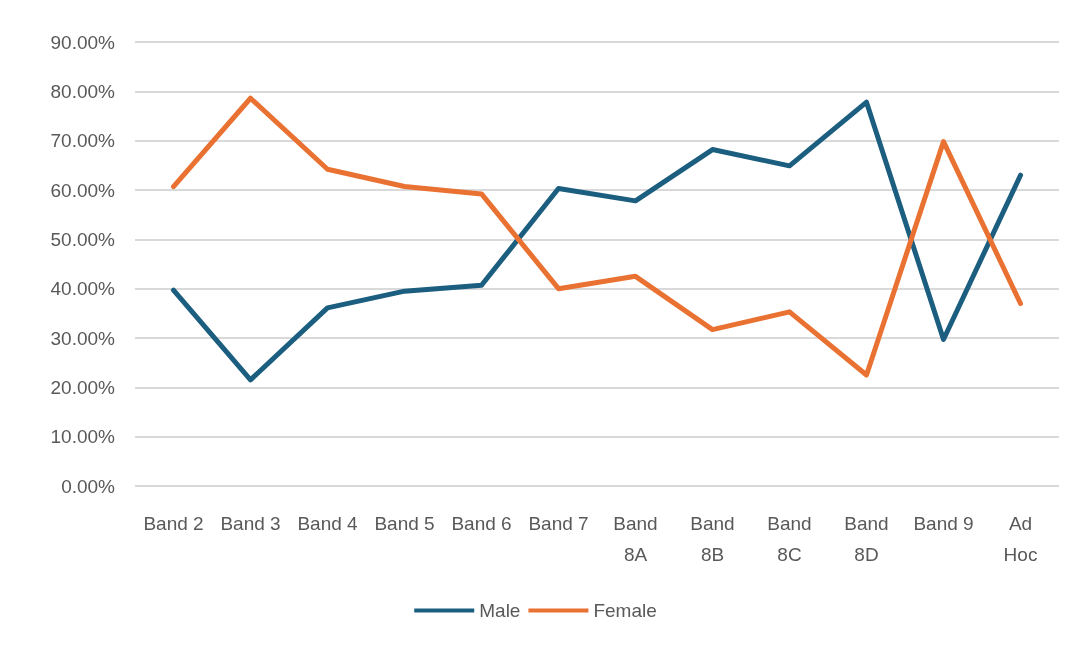 This screenshot has height=650, width=1071. Describe the element at coordinates (83, 338) in the screenshot. I see `y-tick-label: 30.00%` at that location.